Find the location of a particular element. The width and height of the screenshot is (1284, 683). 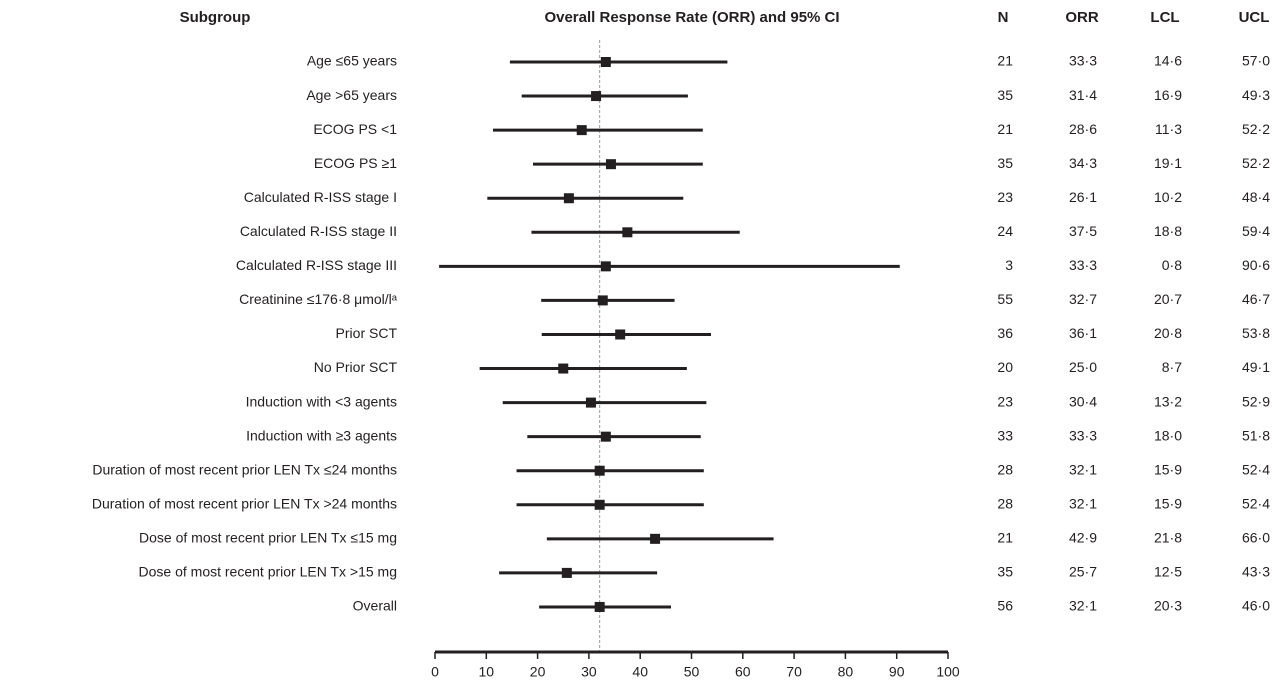

x-tick-label: 80 is located at coordinates (846, 672).